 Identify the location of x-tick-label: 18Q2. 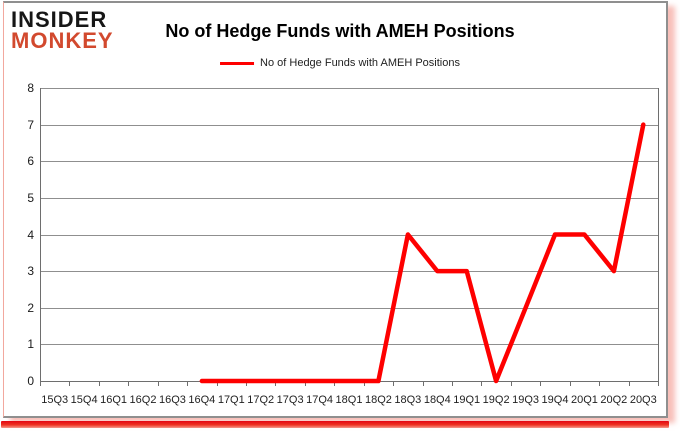
(378, 400).